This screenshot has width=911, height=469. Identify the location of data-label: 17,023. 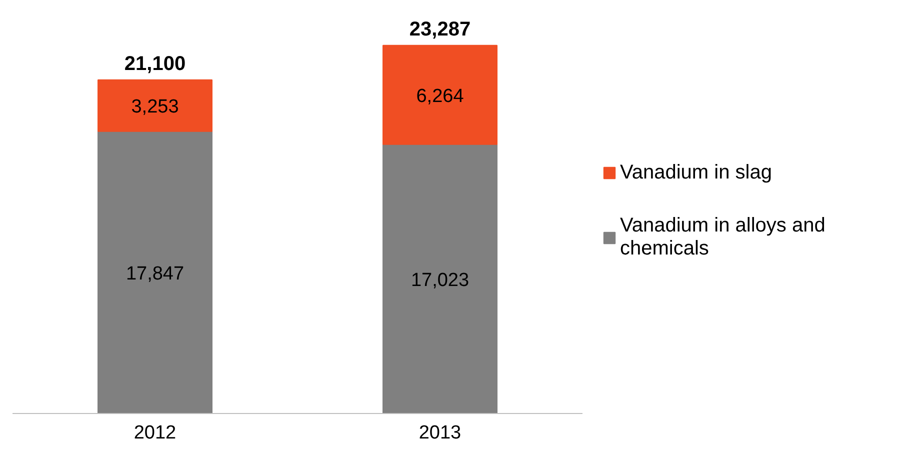
(440, 280).